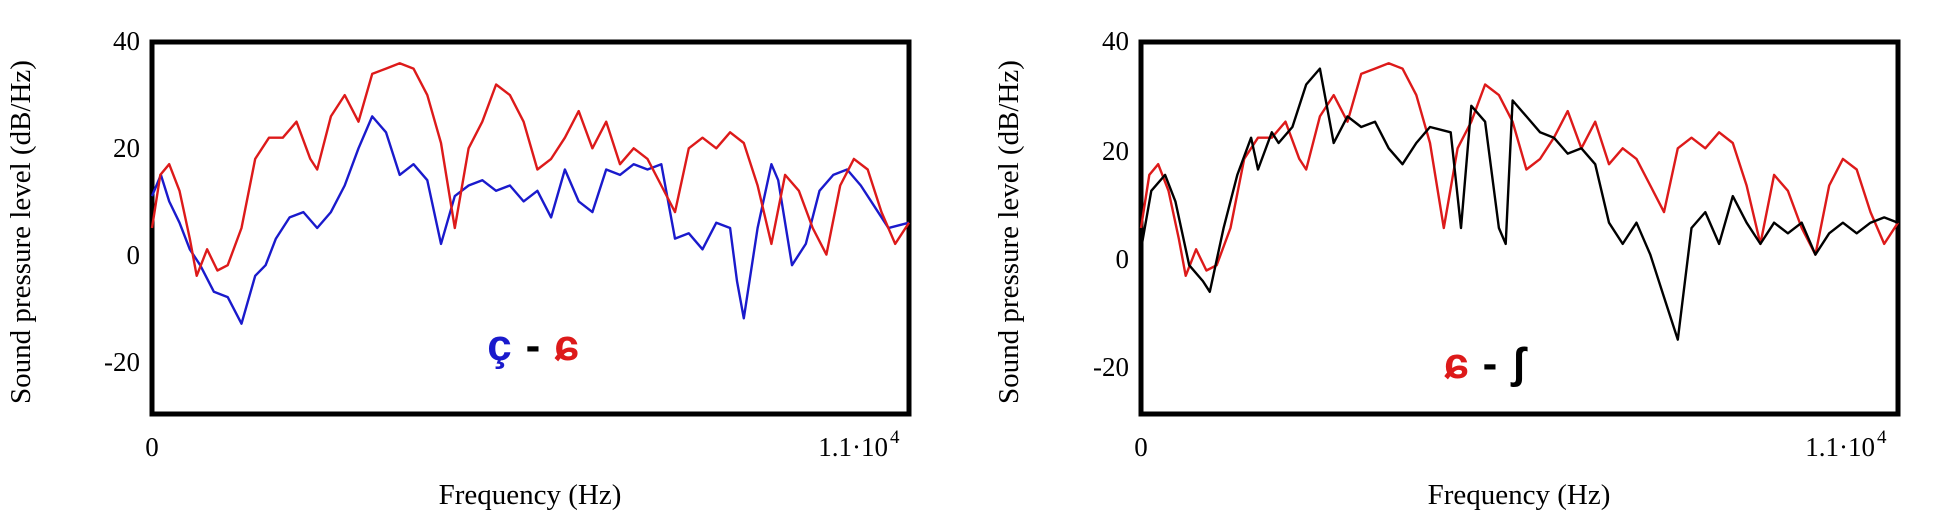 This screenshot has height=522, width=1955. What do you see at coordinates (1519, 363) in the screenshot?
I see `legend-symbol-esh: ʃ` at bounding box center [1519, 363].